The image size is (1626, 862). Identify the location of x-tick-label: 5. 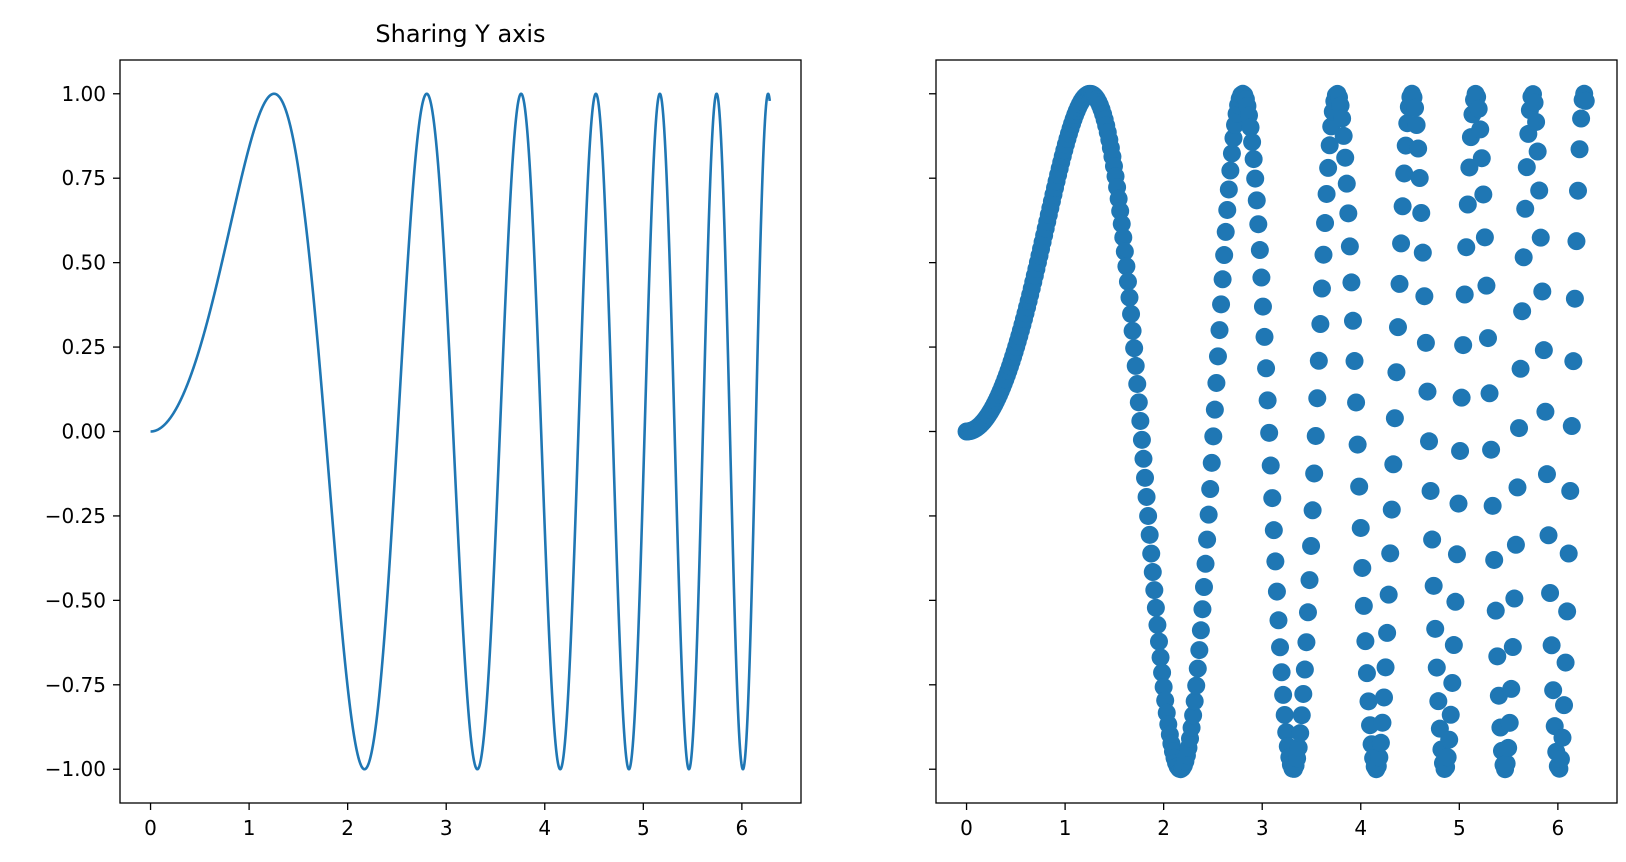
(1459, 828).